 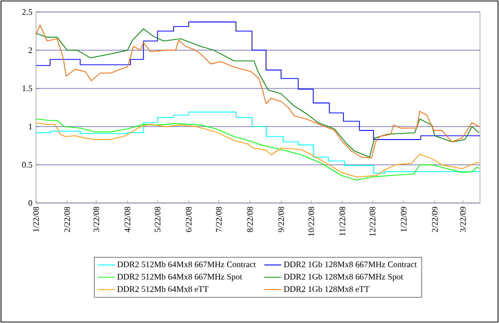 I want to click on x-tick-label: 1/22/08, so click(x=36, y=219).